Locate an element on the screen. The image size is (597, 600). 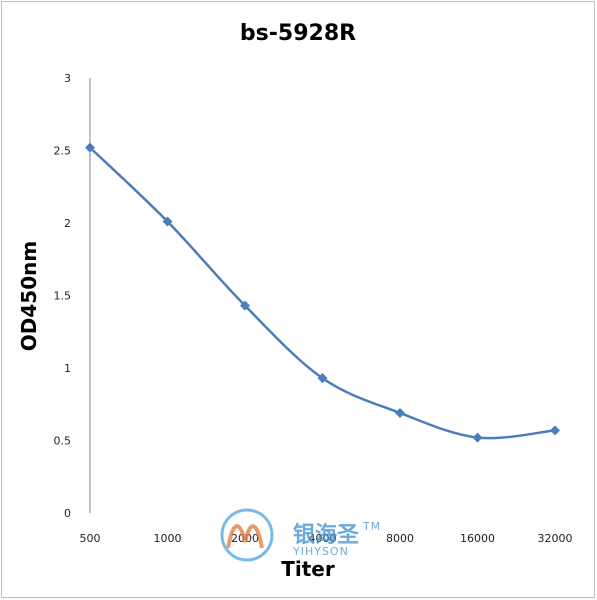
brand-watermark: 银海圣 TM YIHYSON is located at coordinates (300, 535).